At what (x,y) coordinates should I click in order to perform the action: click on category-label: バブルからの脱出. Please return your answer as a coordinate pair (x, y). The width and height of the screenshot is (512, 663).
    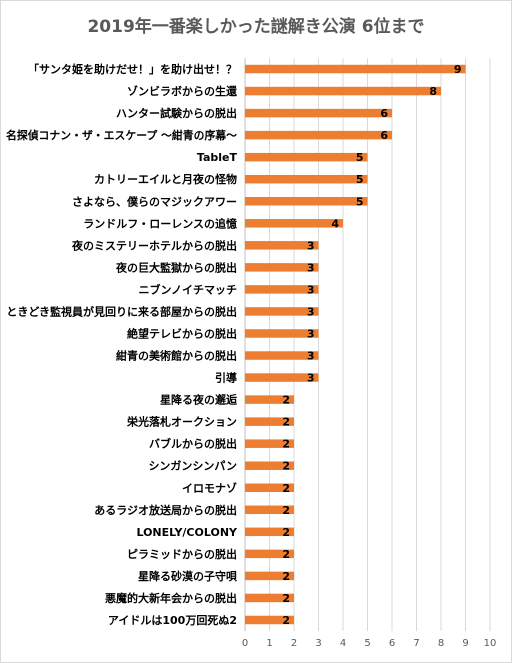
    Looking at the image, I should click on (193, 444).